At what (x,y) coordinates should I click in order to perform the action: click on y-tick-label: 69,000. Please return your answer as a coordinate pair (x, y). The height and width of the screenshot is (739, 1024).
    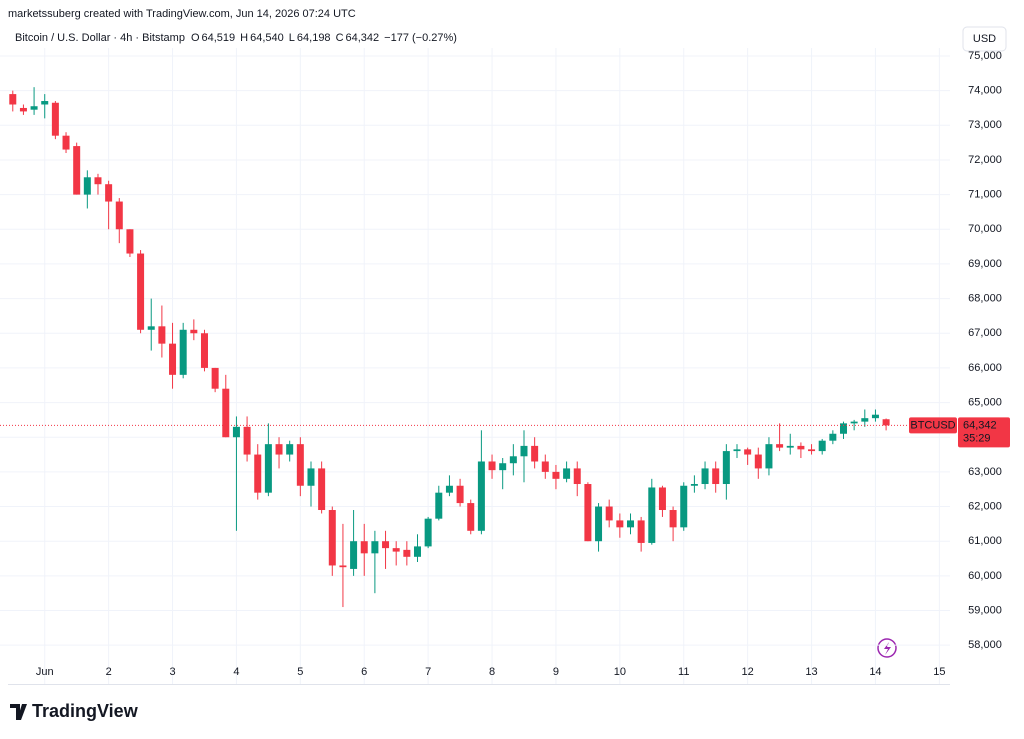
    Looking at the image, I should click on (985, 264).